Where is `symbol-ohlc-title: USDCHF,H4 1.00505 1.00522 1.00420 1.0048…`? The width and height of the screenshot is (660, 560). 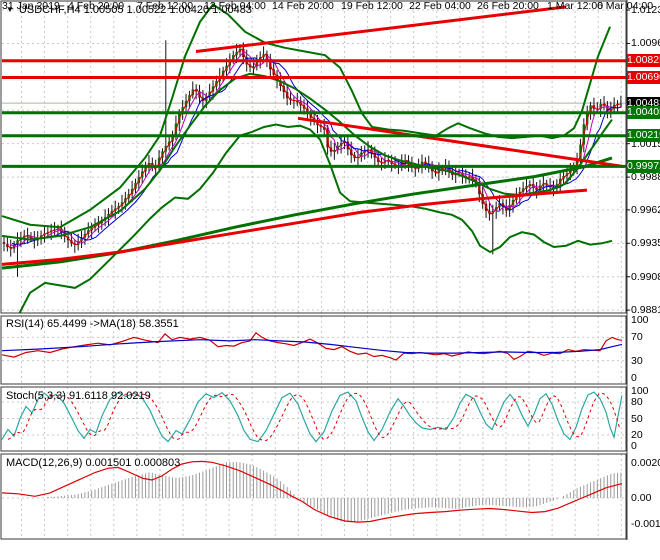 symbol-ohlc-title: USDCHF,H4 1.00505 1.00522 1.00420 1.0048… is located at coordinates (135, 10).